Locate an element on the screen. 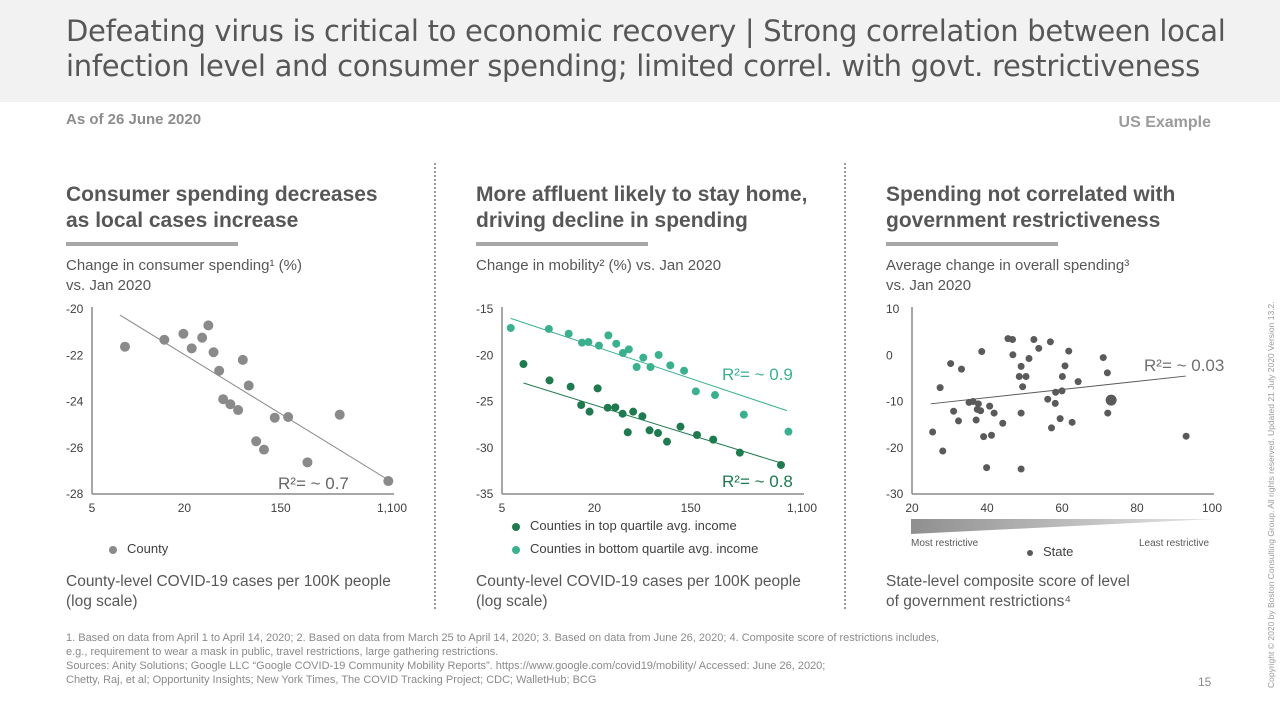  legend-label: Counties in top quartile avg. income is located at coordinates (633, 525).